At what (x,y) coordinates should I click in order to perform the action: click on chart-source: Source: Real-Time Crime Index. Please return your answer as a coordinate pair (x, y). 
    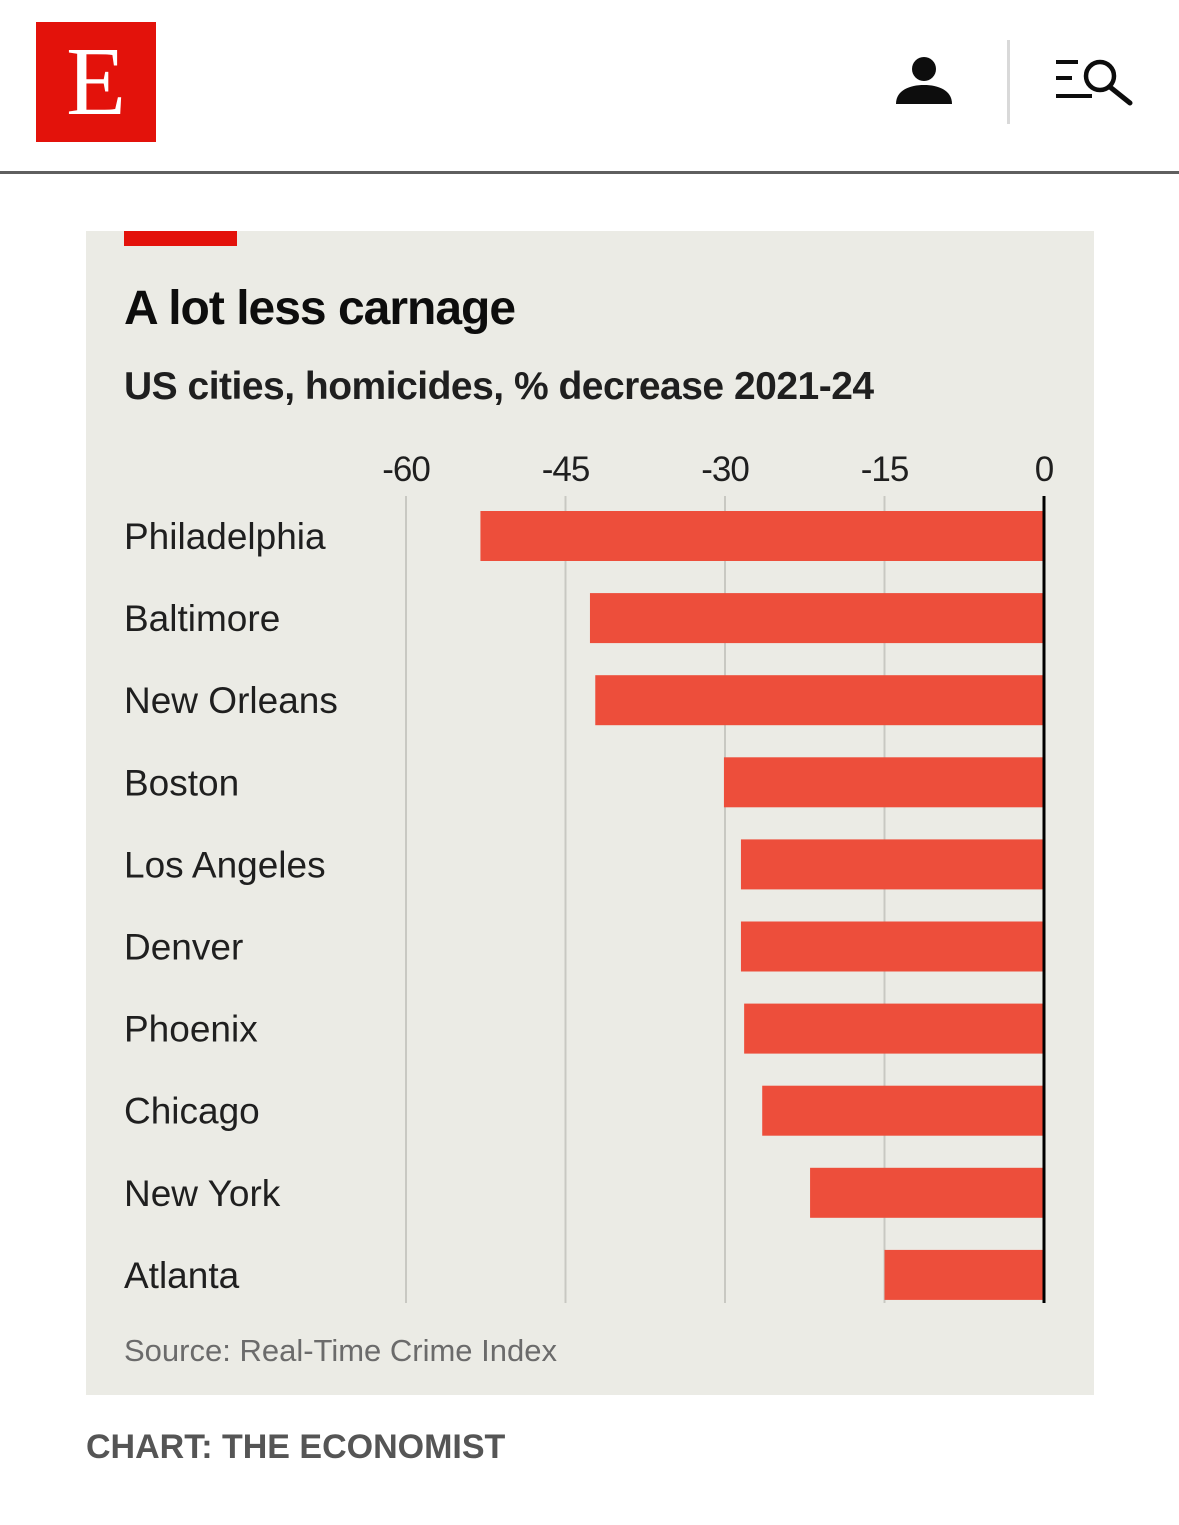
    Looking at the image, I should click on (340, 1351).